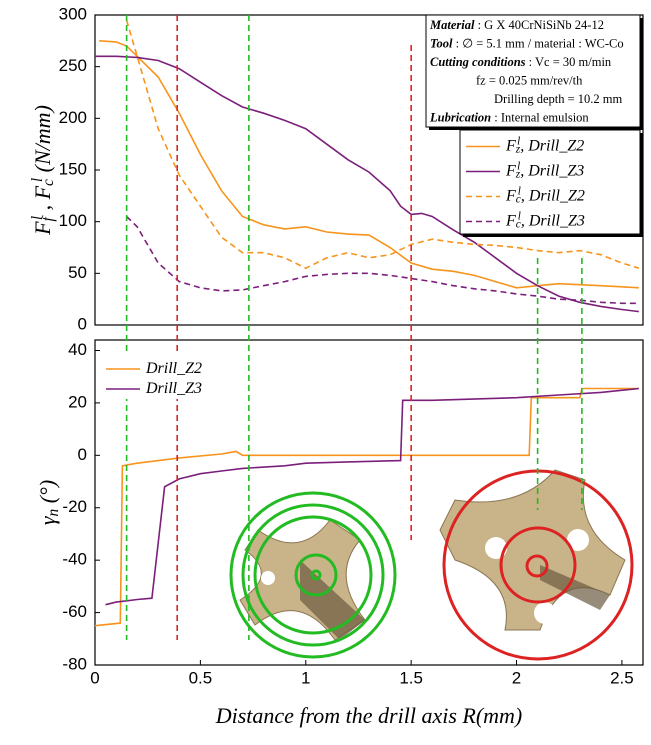 The width and height of the screenshot is (651, 745). What do you see at coordinates (42, 141) in the screenshot?
I see `text-part: (N/mm)` at bounding box center [42, 141].